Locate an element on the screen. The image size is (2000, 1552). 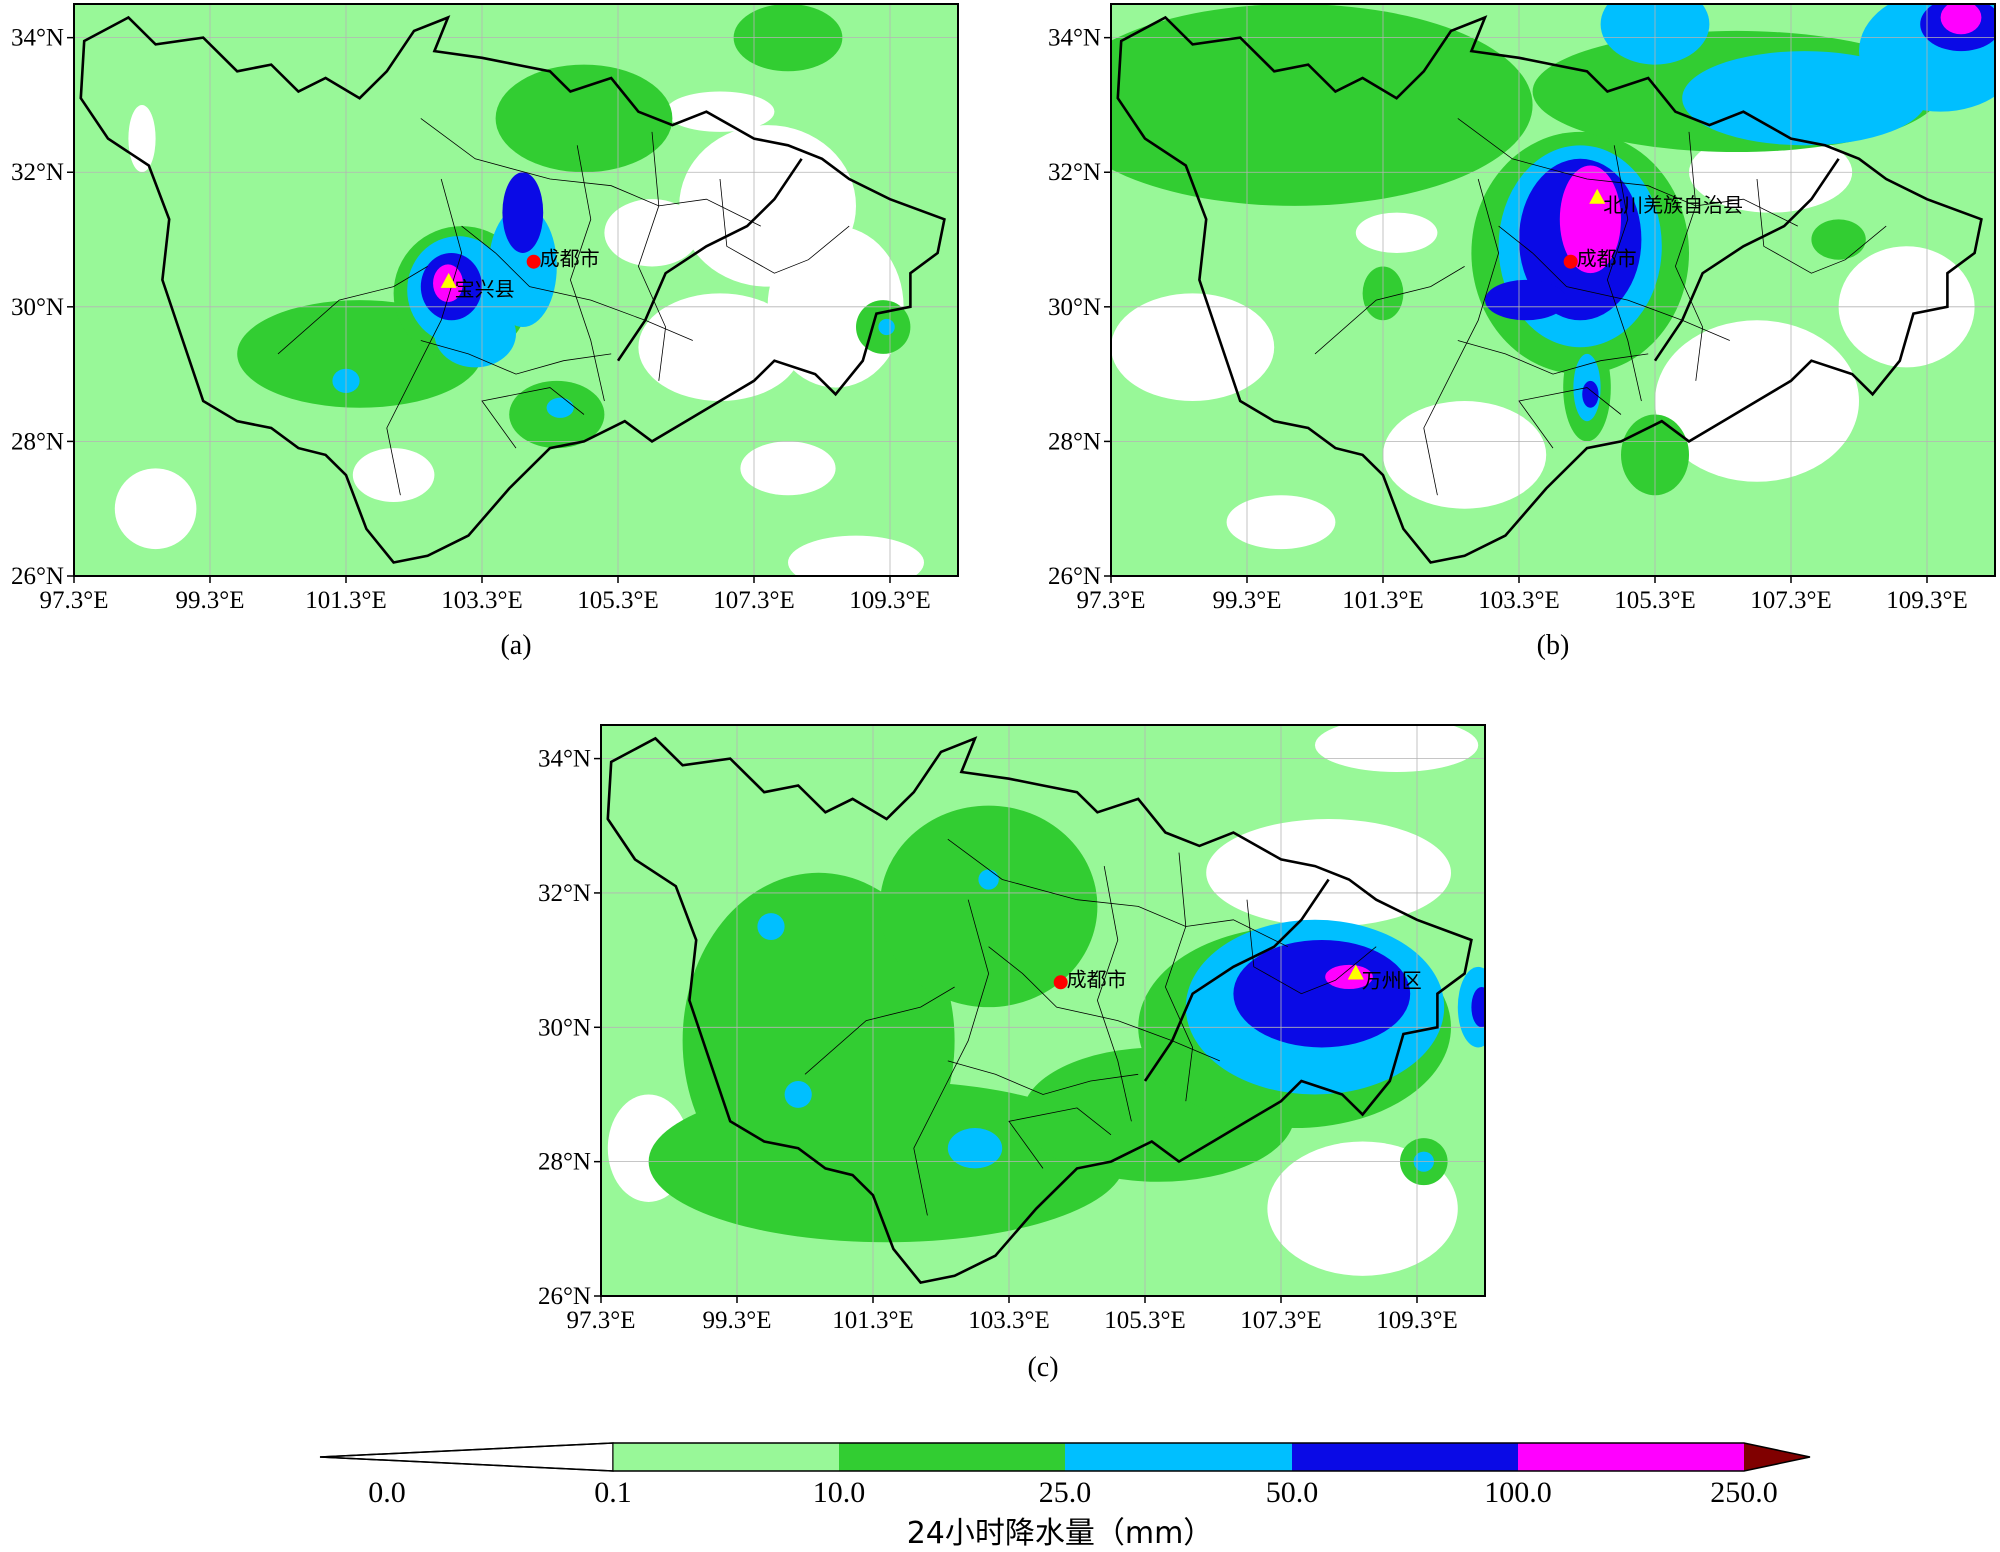
colorbar-label-4: 50.0 is located at coordinates (1292, 1492).